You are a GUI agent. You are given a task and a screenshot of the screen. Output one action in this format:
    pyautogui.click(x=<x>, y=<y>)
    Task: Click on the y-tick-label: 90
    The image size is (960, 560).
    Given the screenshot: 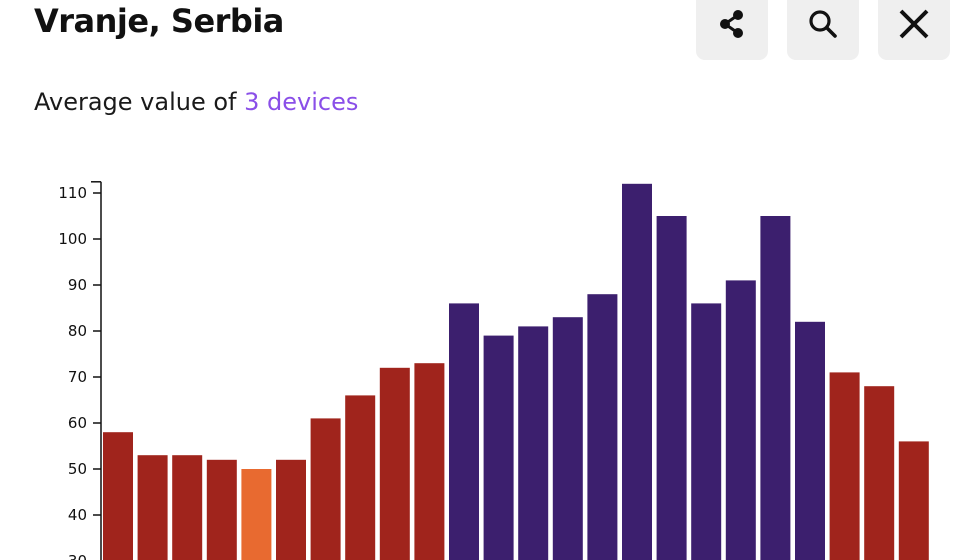 What is the action you would take?
    pyautogui.click(x=77, y=285)
    